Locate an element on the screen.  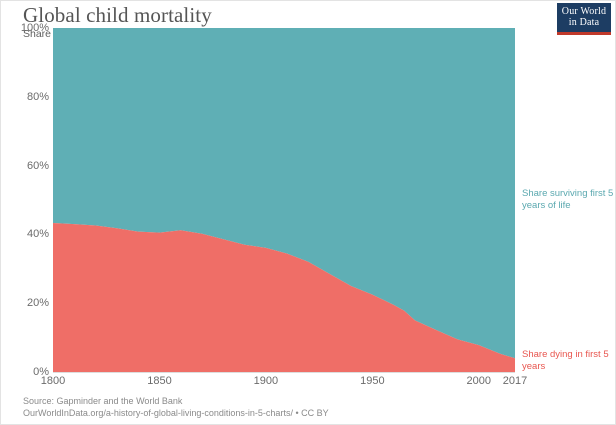
x-axis: 1800 1850 1900 1950 2000 2017 is located at coordinates (284, 383).